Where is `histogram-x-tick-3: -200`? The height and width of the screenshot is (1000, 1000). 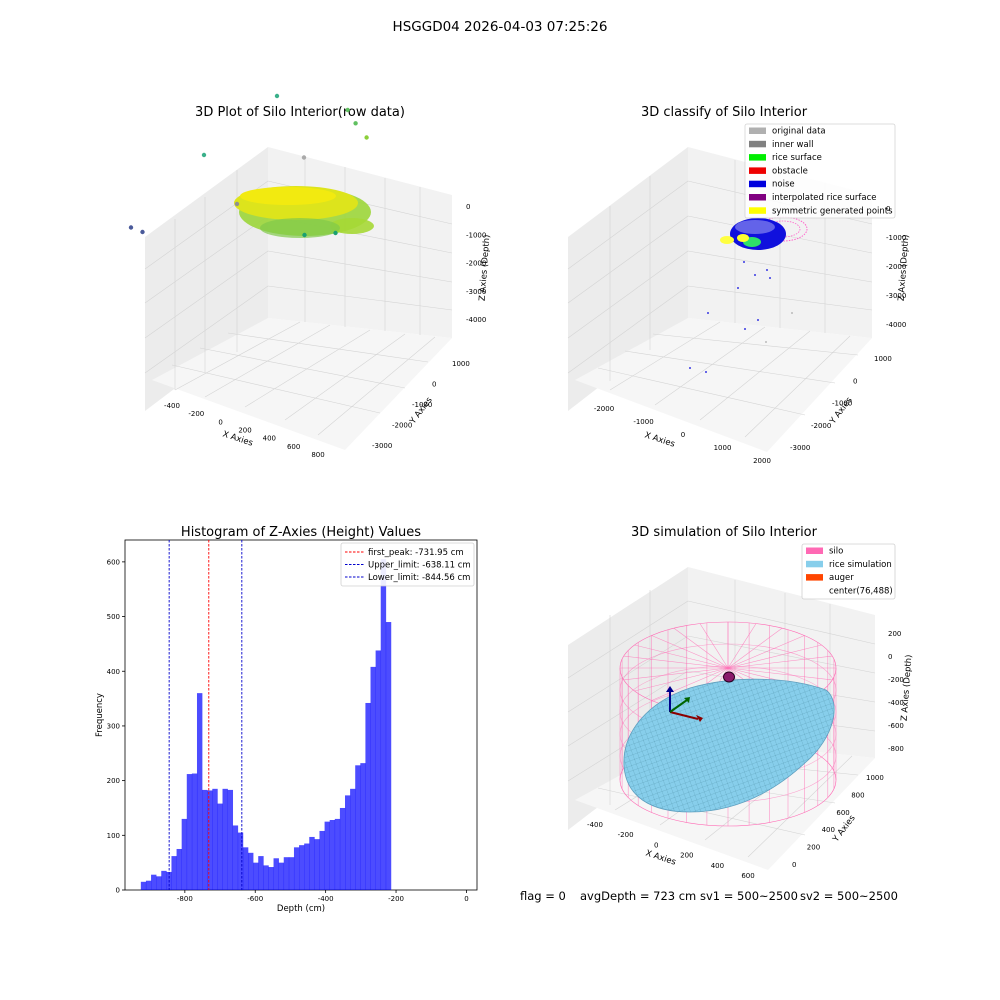
histogram-x-tick-3: -200 is located at coordinates (396, 899).